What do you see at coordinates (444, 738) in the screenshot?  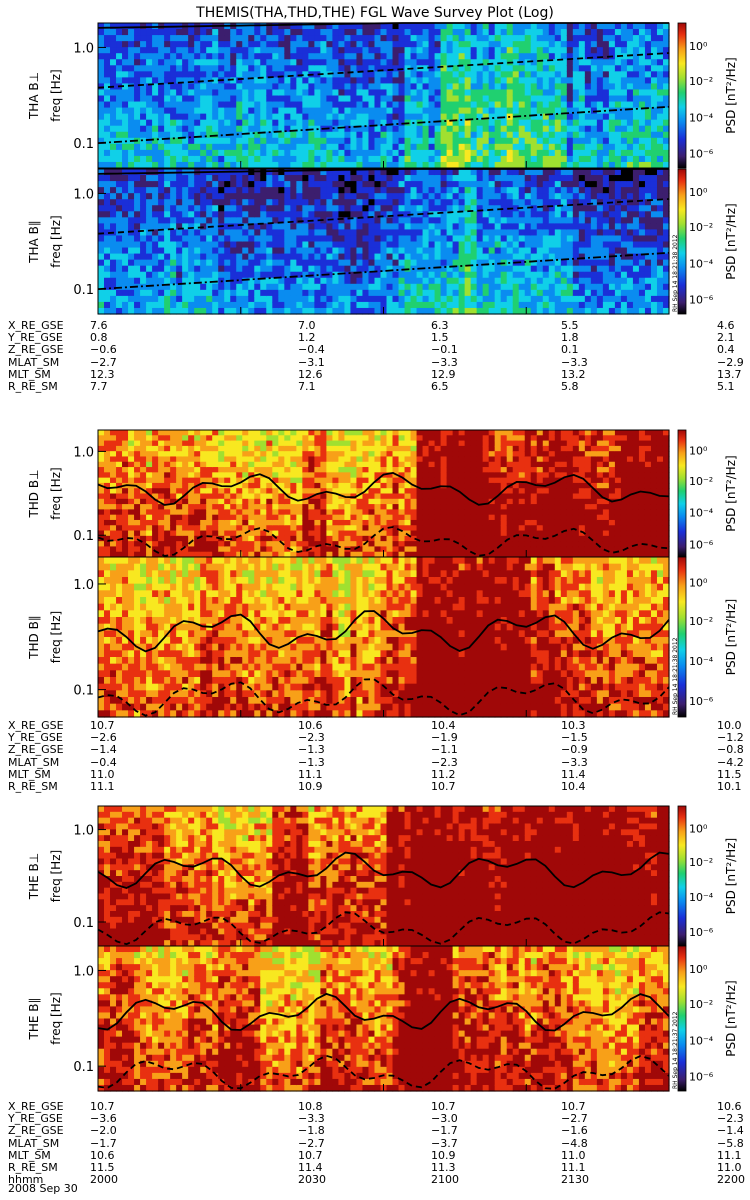 I see `ephemeris-value: −1.9` at bounding box center [444, 738].